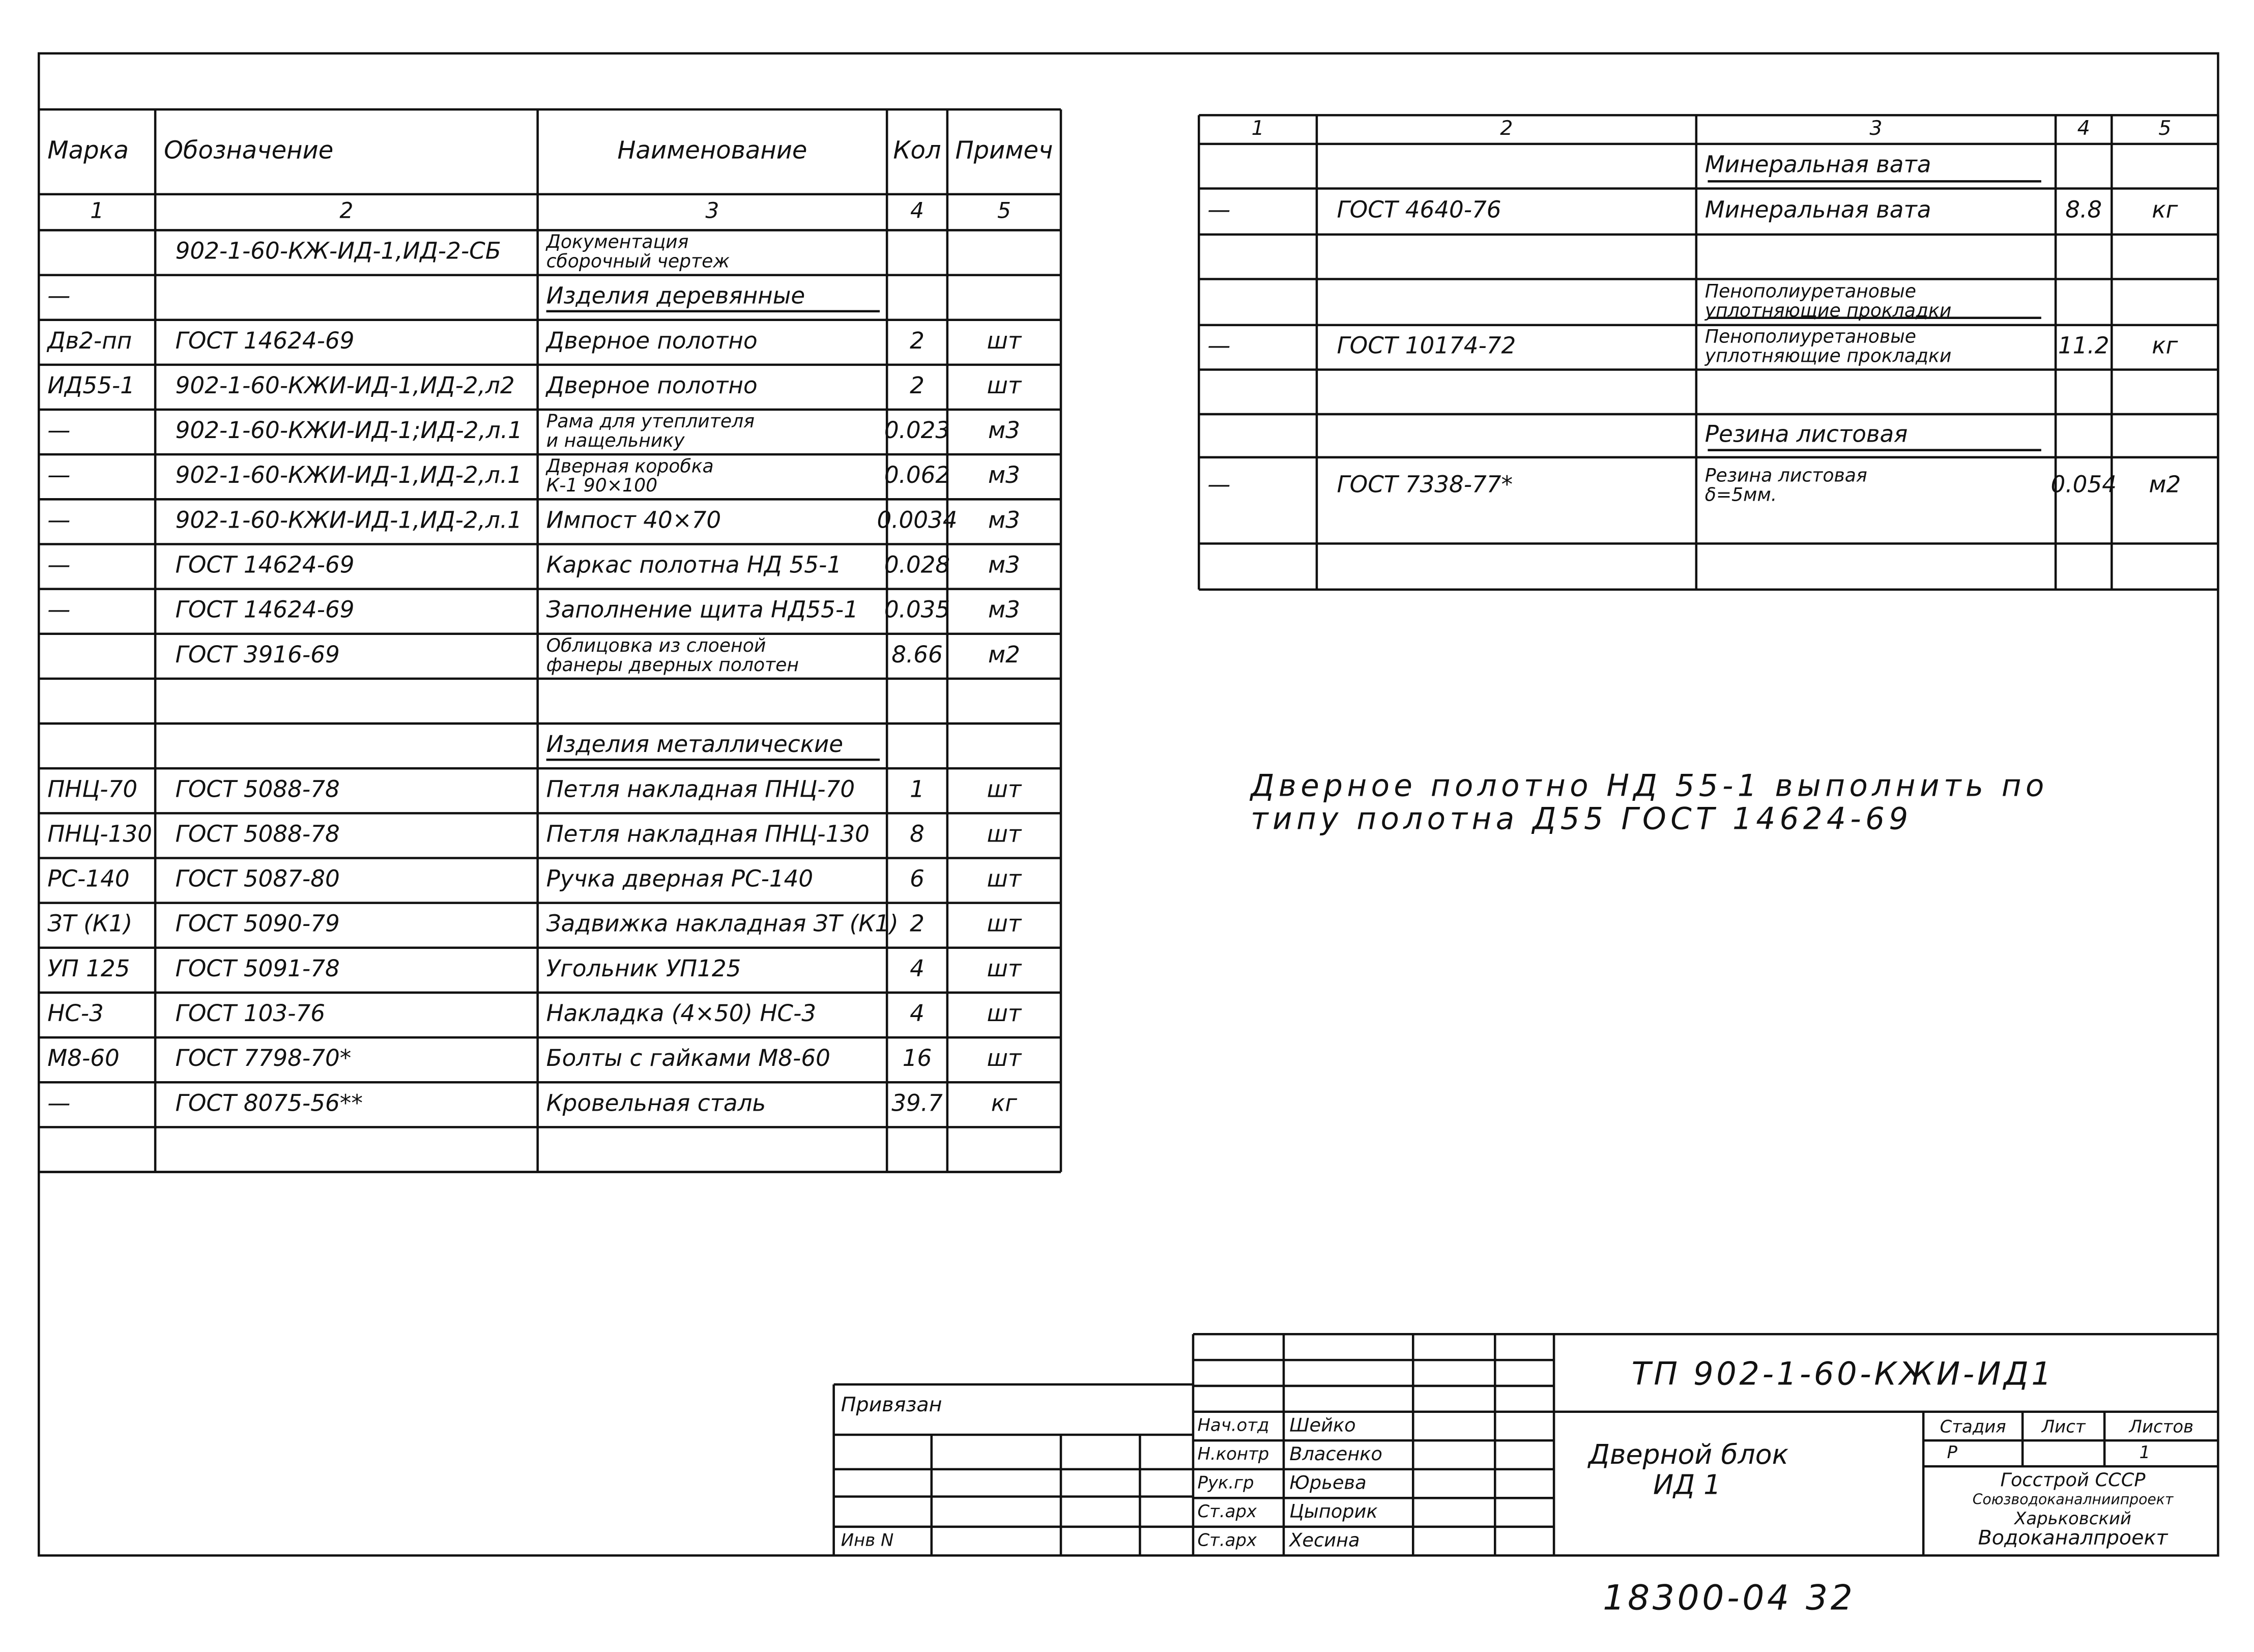 This screenshot has height=1652, width=2254. What do you see at coordinates (1322, 1425) in the screenshot?
I see `signature-name: Шейко` at bounding box center [1322, 1425].